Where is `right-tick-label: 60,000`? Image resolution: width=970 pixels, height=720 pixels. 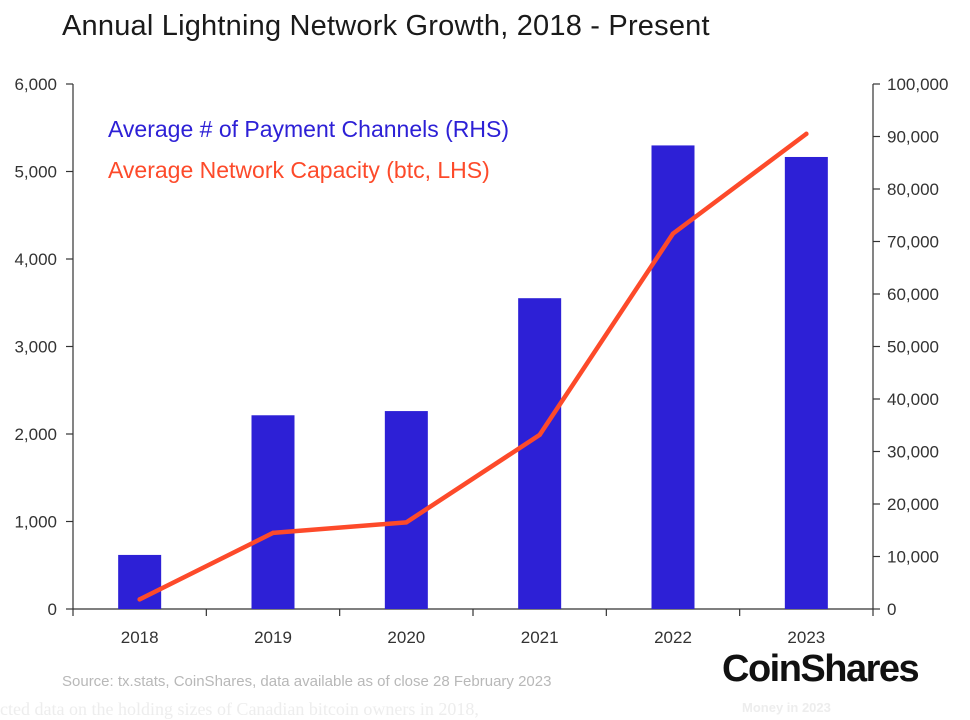
right-tick-label: 60,000 is located at coordinates (913, 294).